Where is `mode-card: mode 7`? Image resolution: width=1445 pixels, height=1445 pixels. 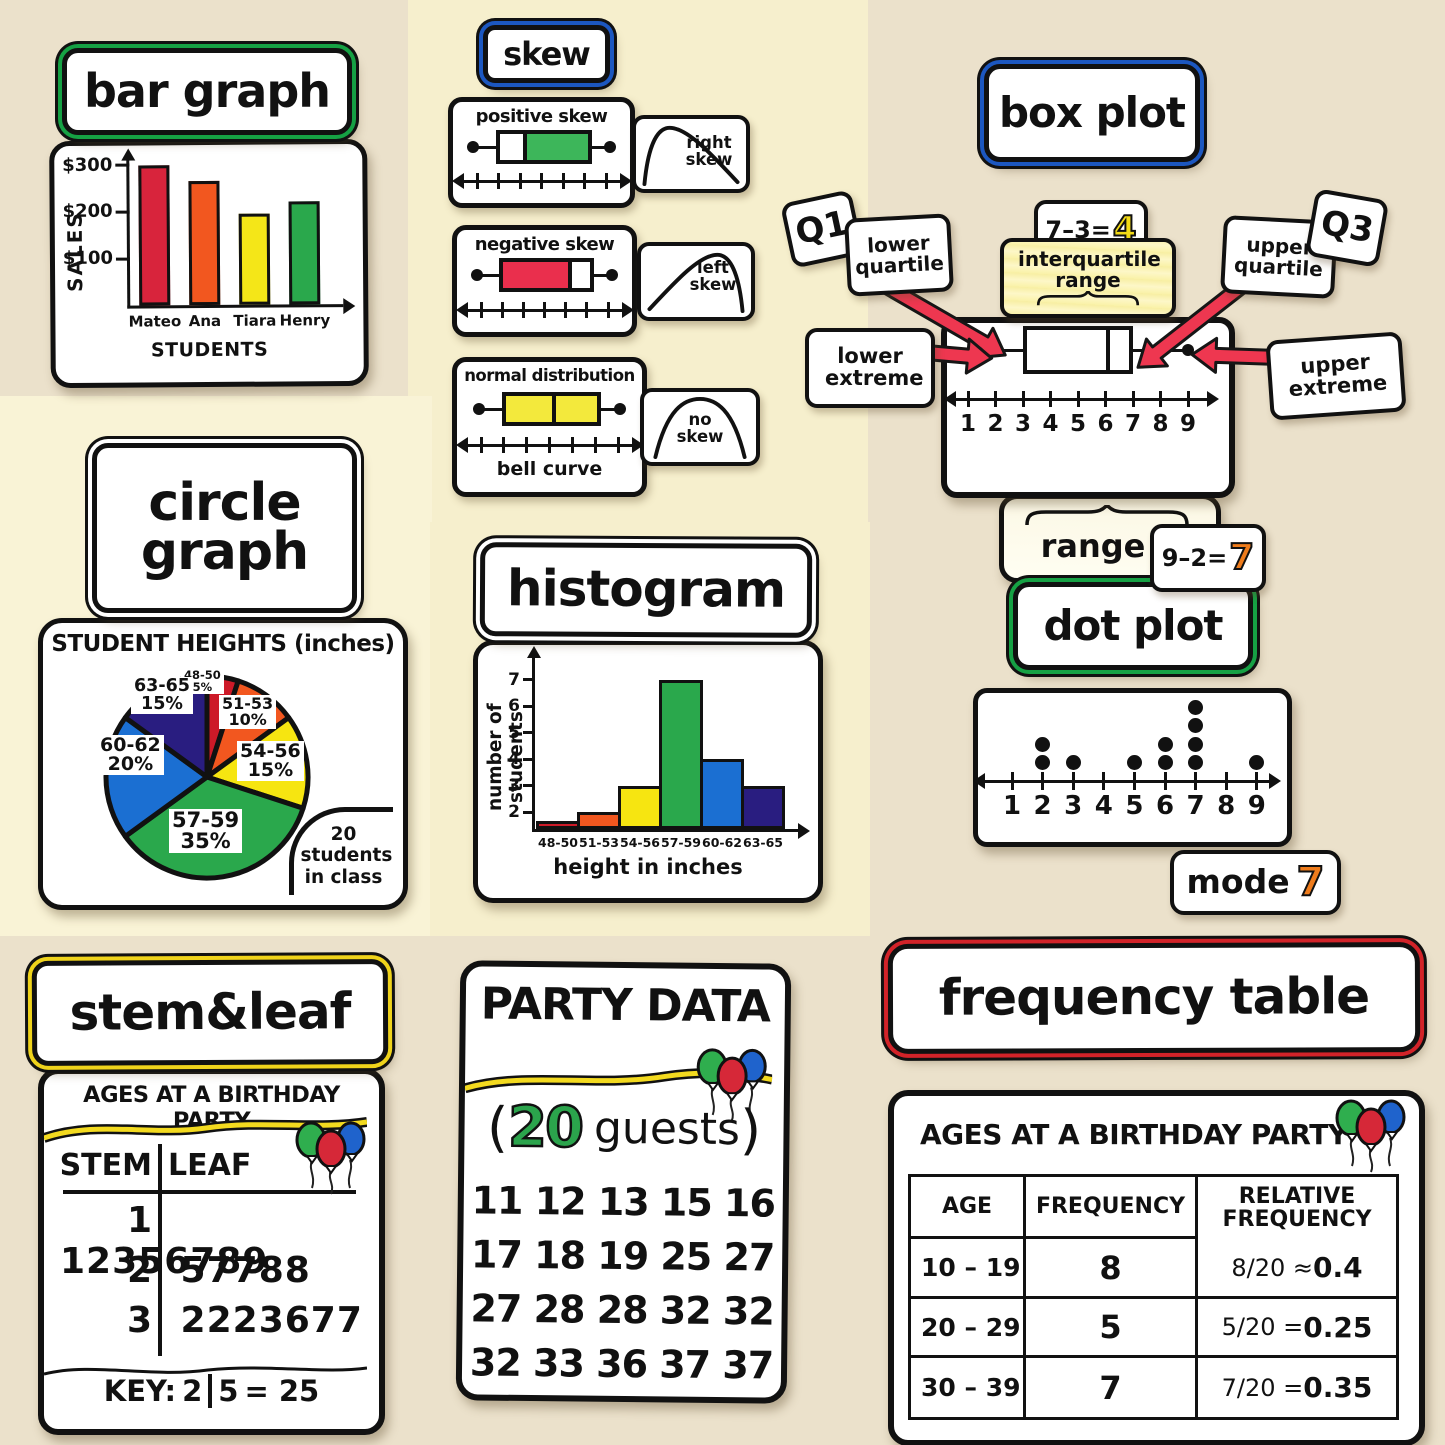 mode-card: mode 7 is located at coordinates (1255, 882).